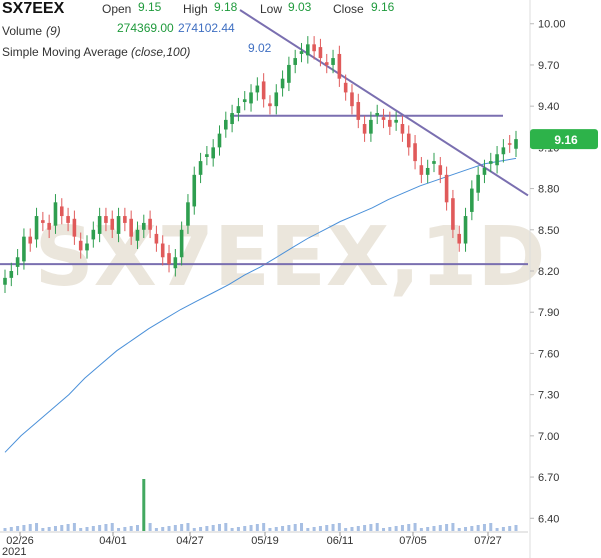  What do you see at coordinates (548, 354) in the screenshot?
I see `y-tick-label: 7.60` at bounding box center [548, 354].